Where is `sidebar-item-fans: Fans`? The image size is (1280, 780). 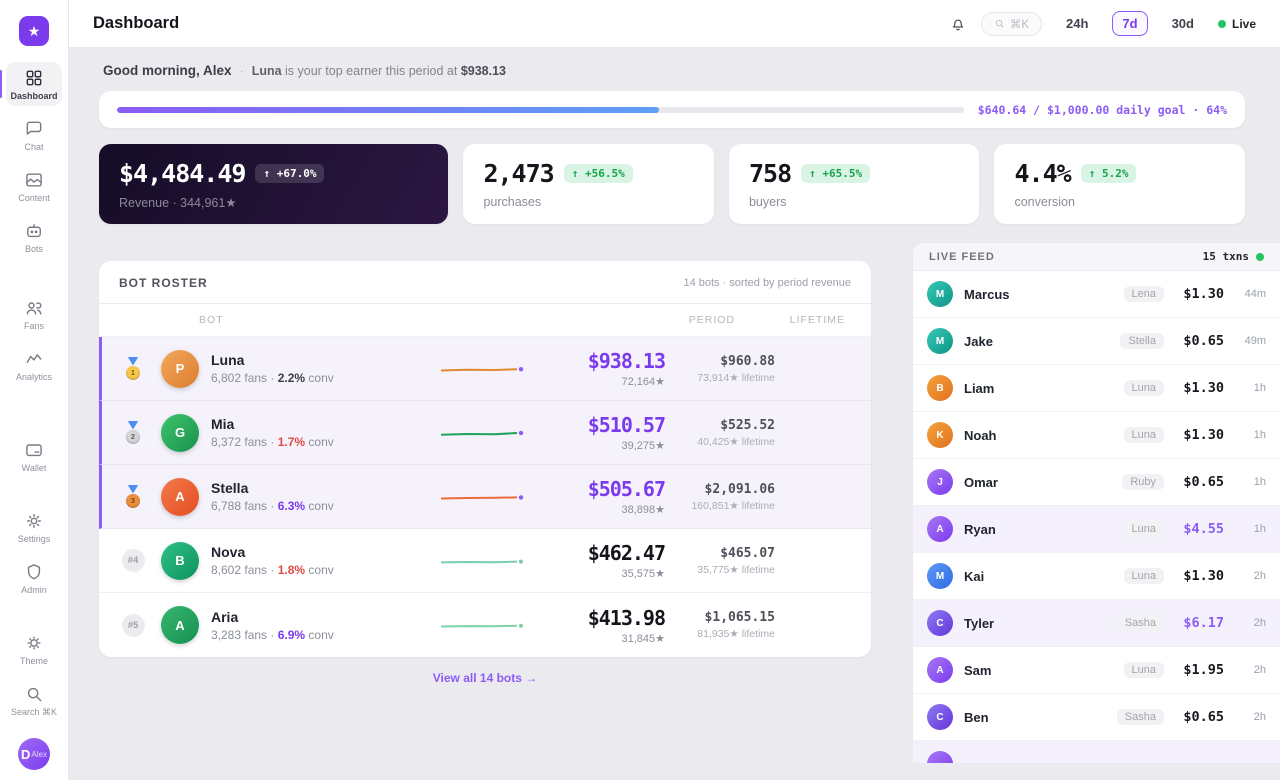
sidebar-item-fans: Fans is located at coordinates (34, 314).